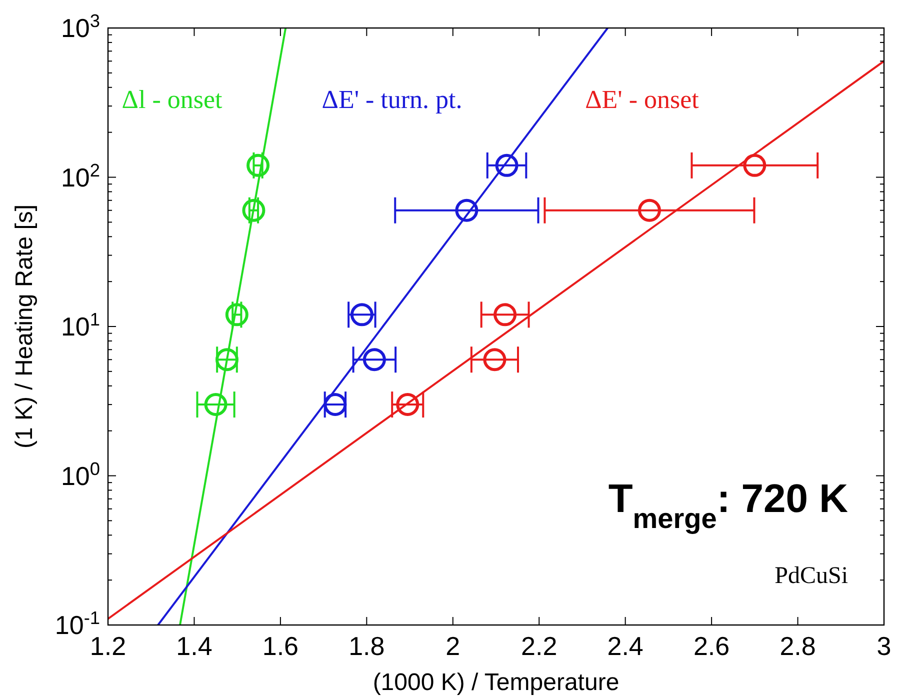 The height and width of the screenshot is (696, 900). What do you see at coordinates (194, 646) in the screenshot?
I see `x-tick-label: 1.4` at bounding box center [194, 646].